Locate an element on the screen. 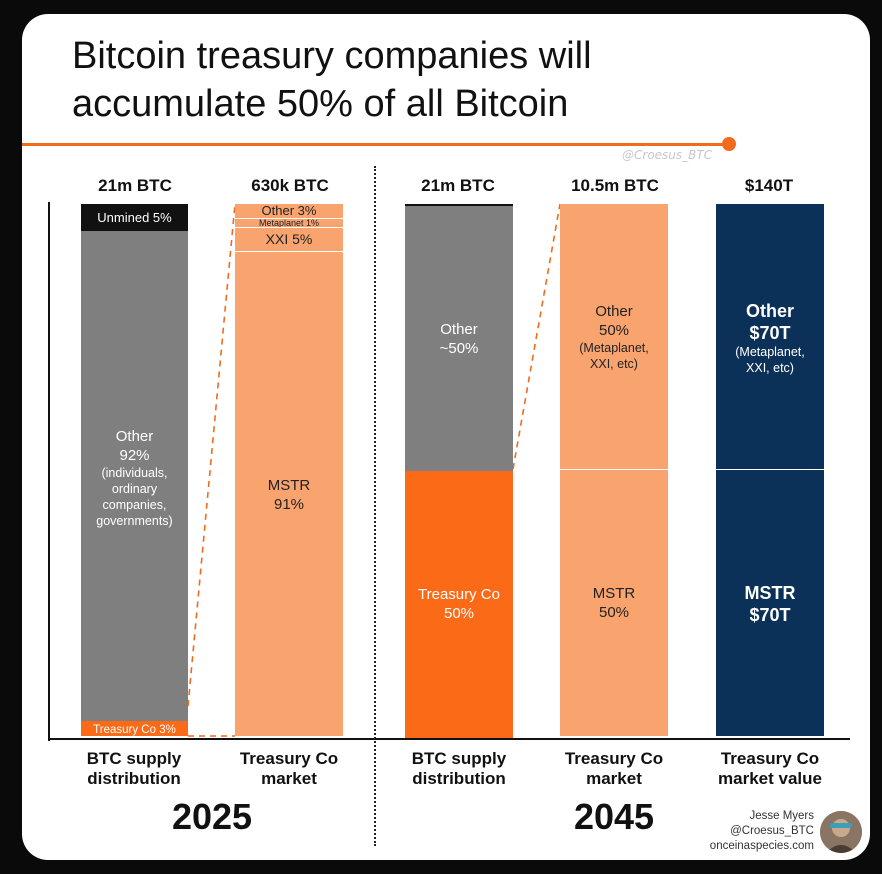 The height and width of the screenshot is (874, 882). avatar is located at coordinates (841, 832).